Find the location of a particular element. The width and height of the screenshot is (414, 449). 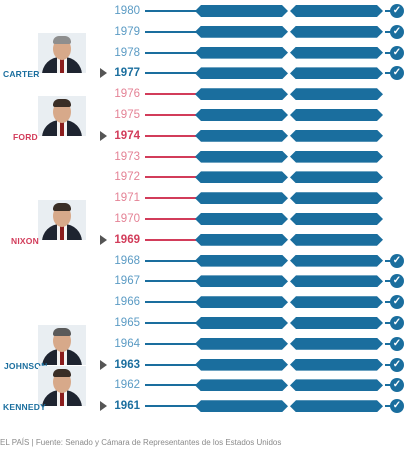

year-row: 1961 ✓ is located at coordinates (207, 406).